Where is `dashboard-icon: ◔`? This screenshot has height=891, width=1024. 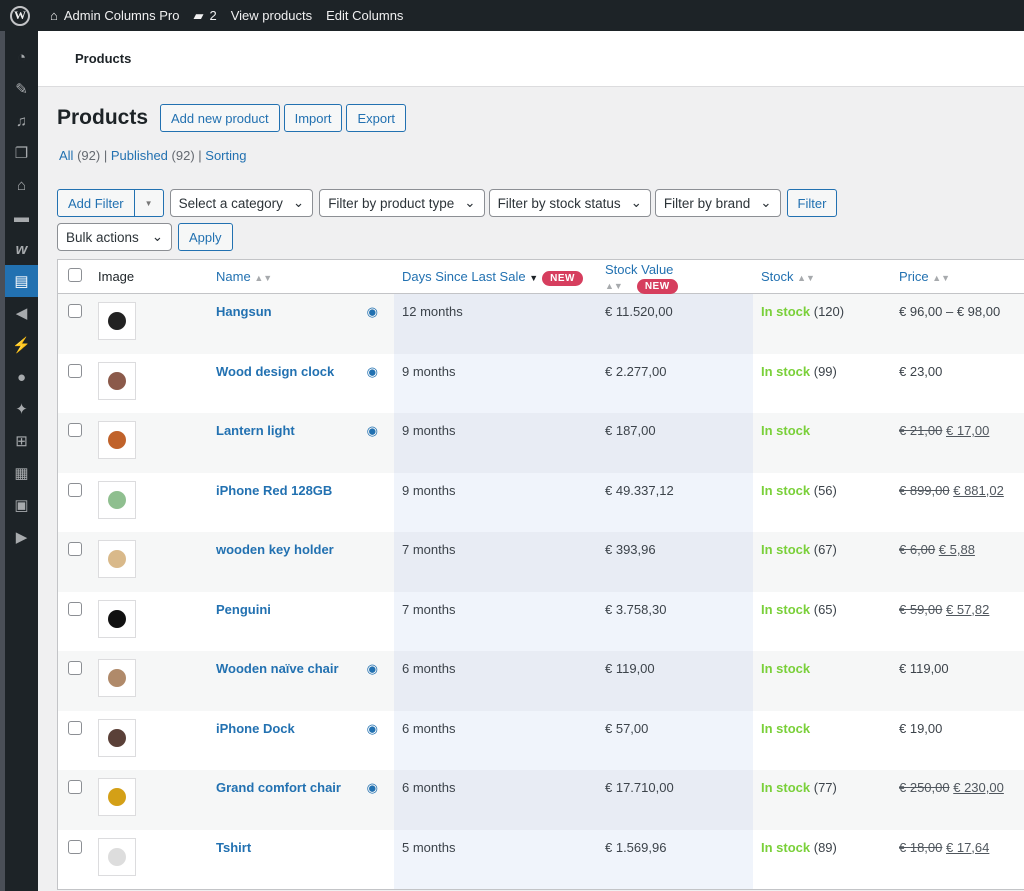
dashboard-icon: ◔ is located at coordinates (21, 57).